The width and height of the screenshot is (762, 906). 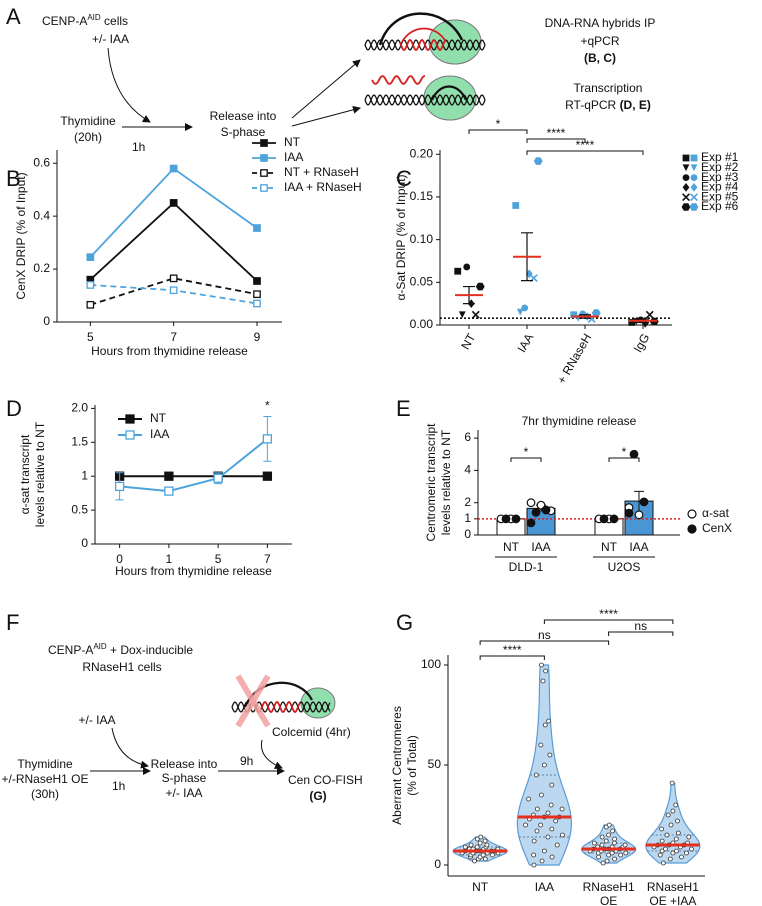 What do you see at coordinates (193, 571) in the screenshot?
I see `x-axis-label: Hours from thymidine release` at bounding box center [193, 571].